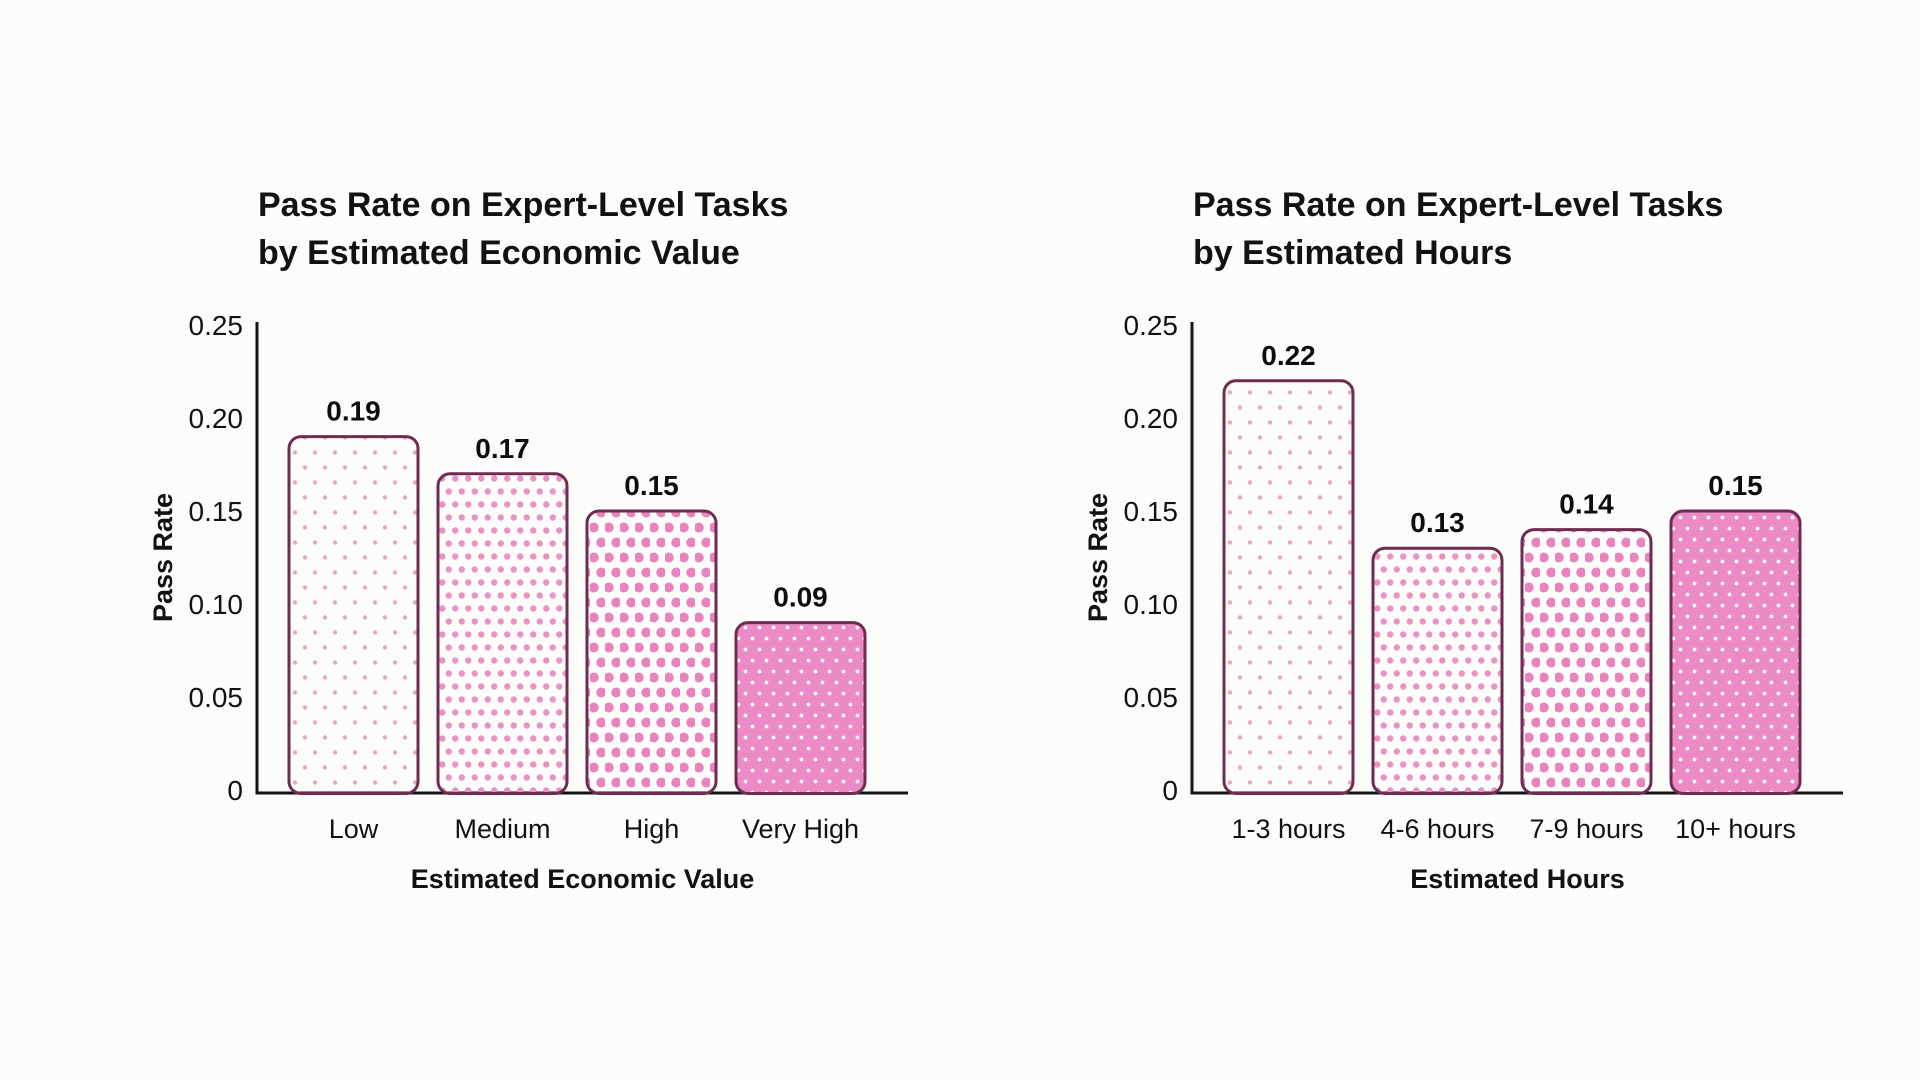  Describe the element at coordinates (1586, 661) in the screenshot. I see `bar-7-9-hours` at that location.